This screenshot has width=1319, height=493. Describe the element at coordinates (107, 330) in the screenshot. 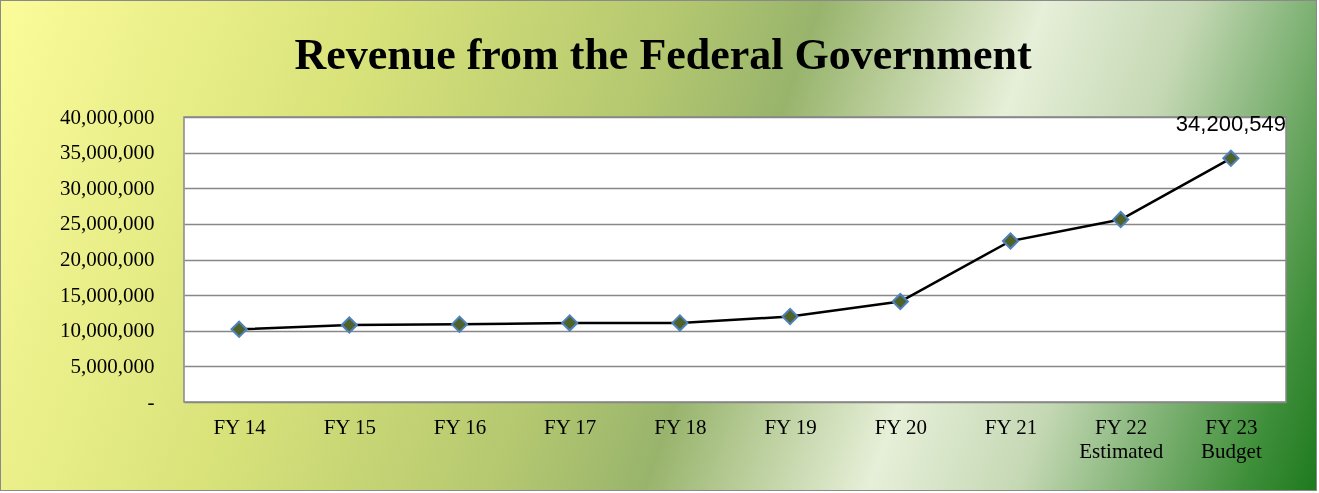

I see `y-tick-label: 10,000,000` at that location.